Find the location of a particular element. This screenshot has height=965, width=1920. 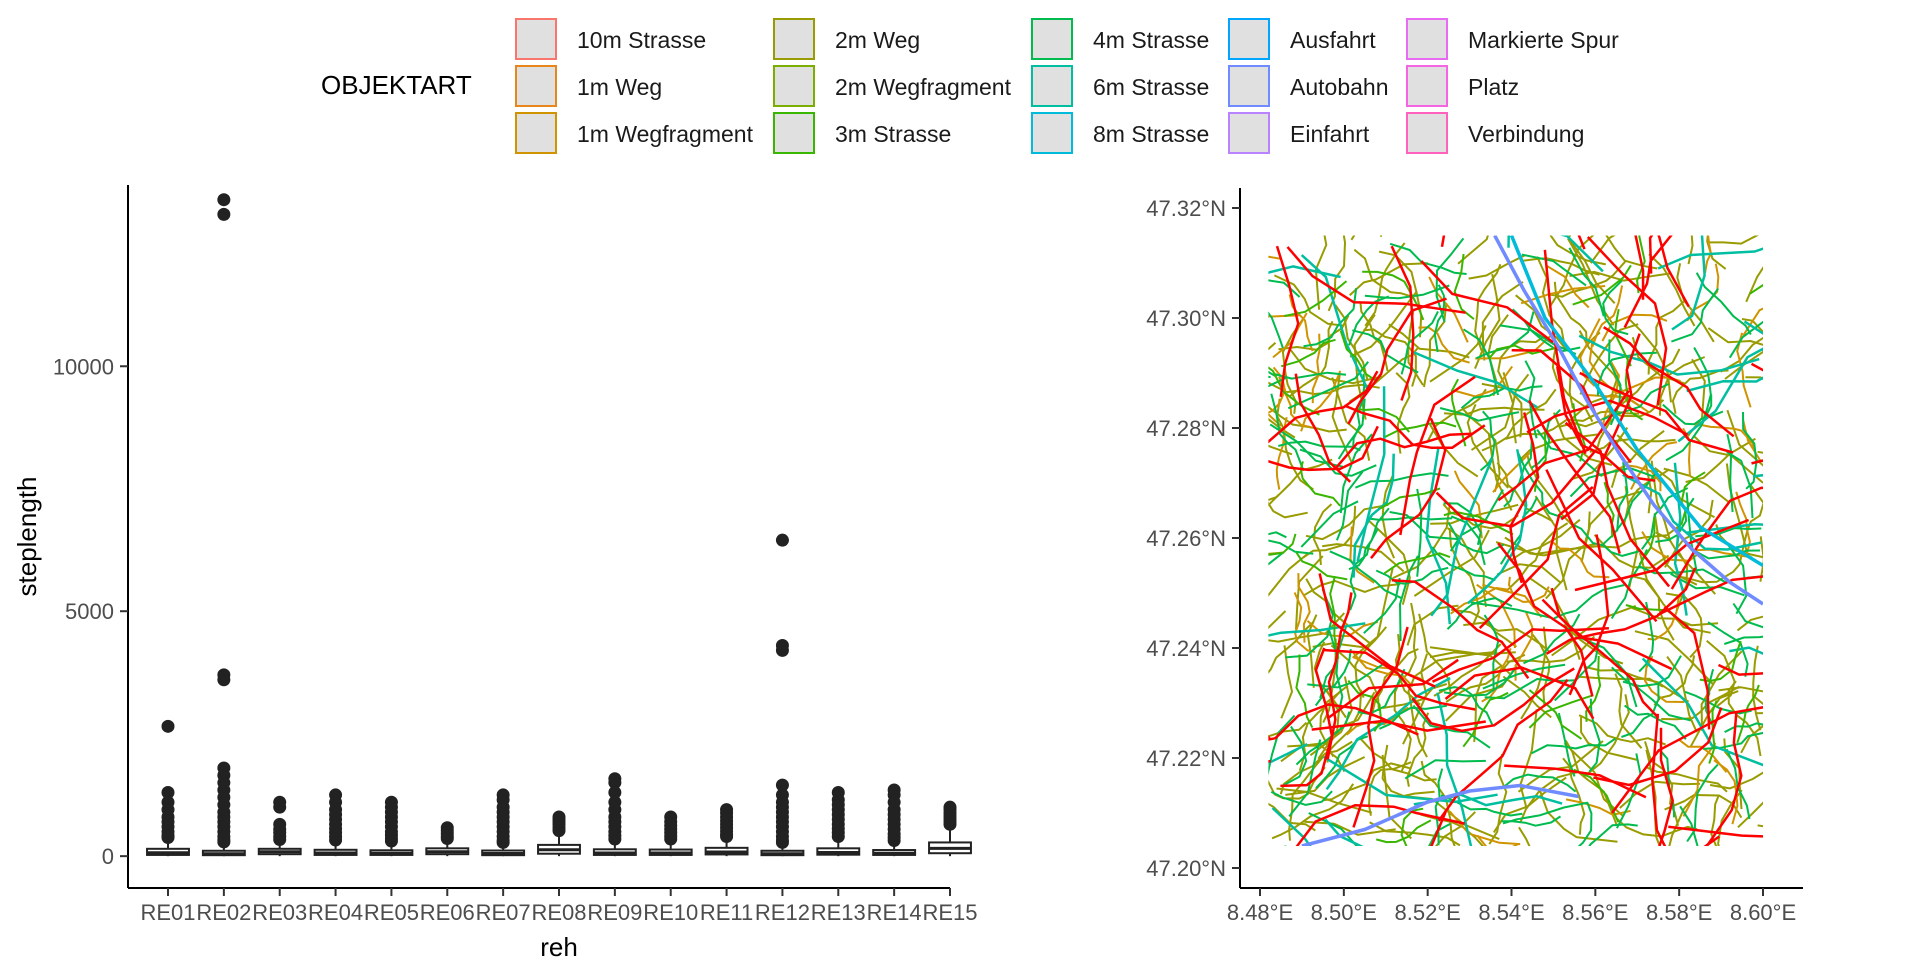

x-tick-label: RE04 is located at coordinates (335, 912).